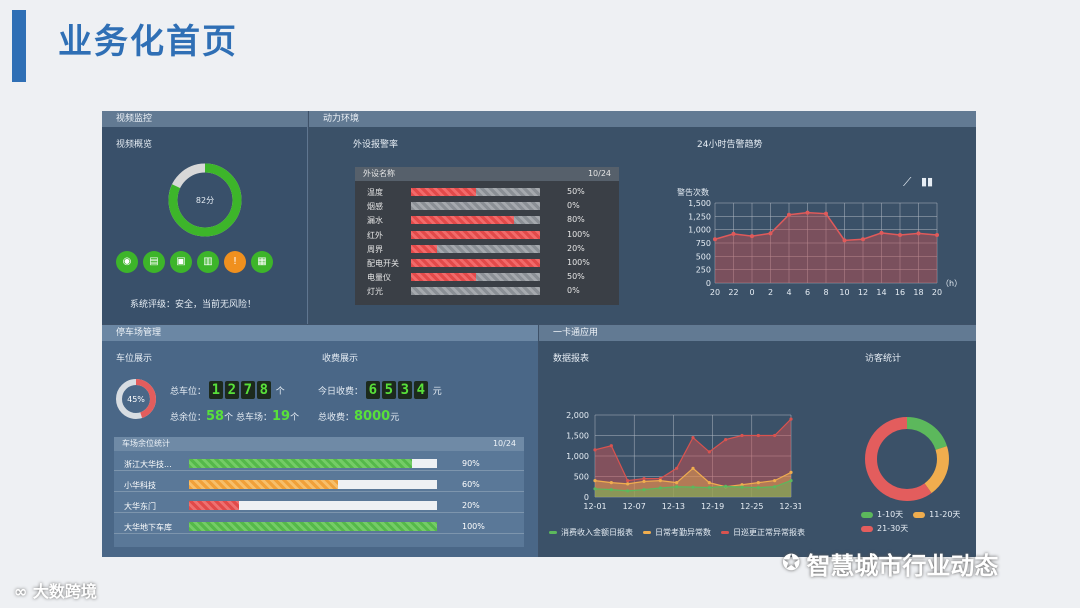  Describe the element at coordinates (136, 399) in the screenshot. I see `parking-usage-text: 45%` at that location.